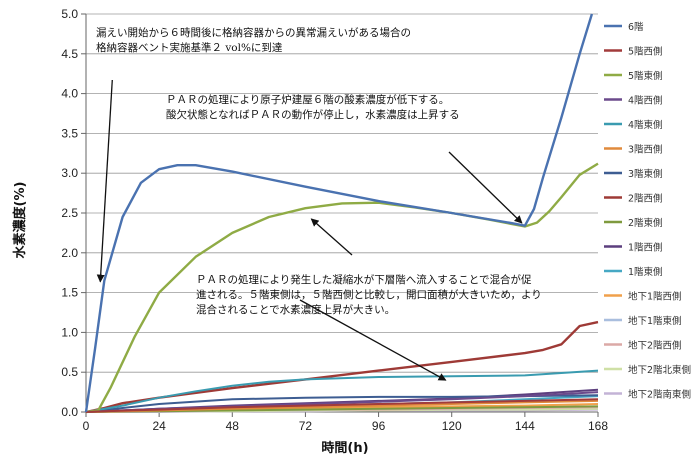 Image resolution: width=694 pixels, height=457 pixels. I want to click on x-tick-label: 24, so click(159, 426).